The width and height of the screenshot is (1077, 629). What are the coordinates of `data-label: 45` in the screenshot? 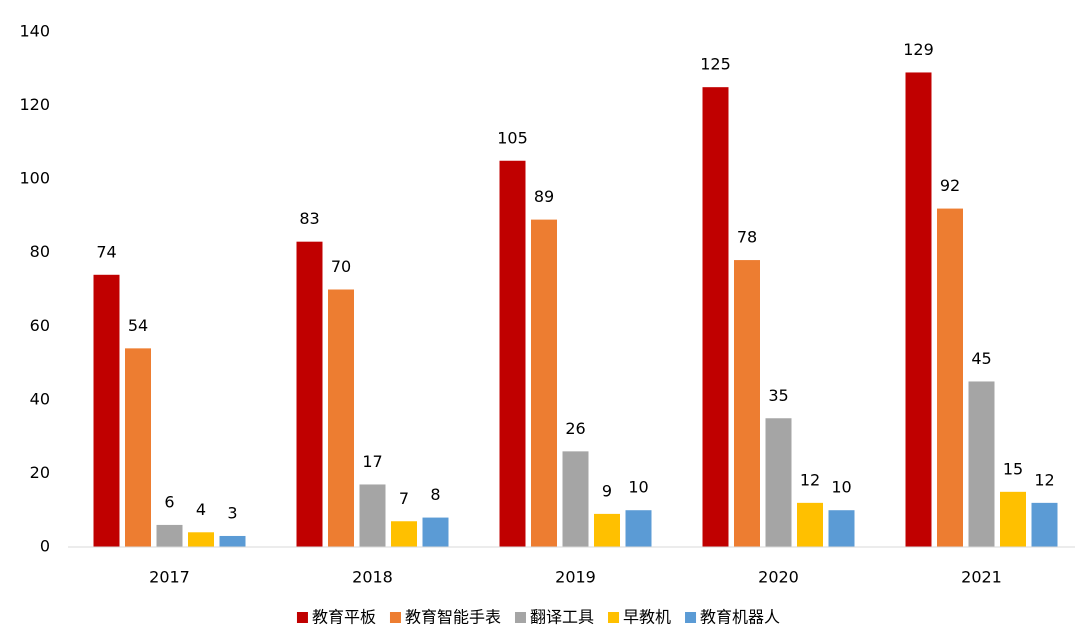 It's located at (981, 358).